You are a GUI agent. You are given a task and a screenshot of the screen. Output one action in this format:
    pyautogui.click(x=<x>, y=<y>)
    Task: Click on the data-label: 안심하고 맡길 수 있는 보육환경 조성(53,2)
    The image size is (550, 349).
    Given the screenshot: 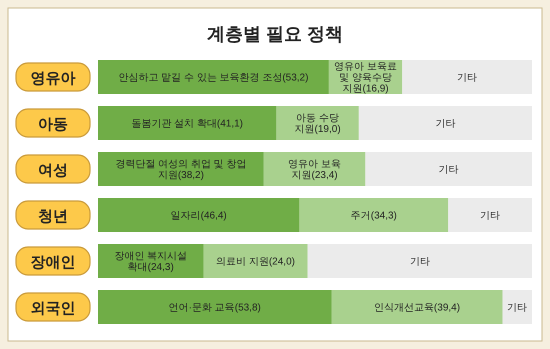 What is the action you would take?
    pyautogui.click(x=213, y=78)
    